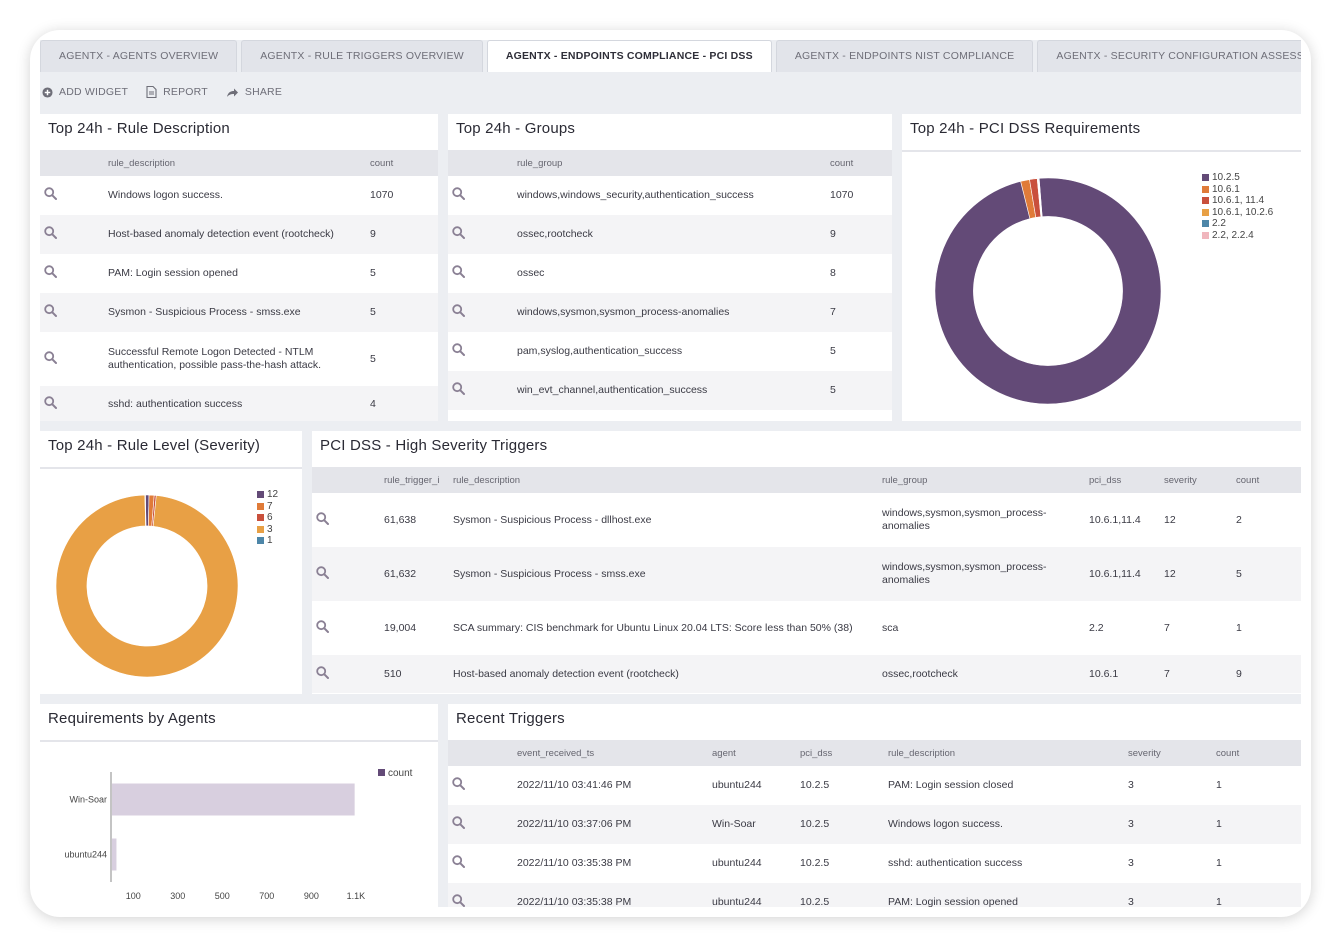  Describe the element at coordinates (1226, 189) in the screenshot. I see `legend-label: 10.6.1` at that location.